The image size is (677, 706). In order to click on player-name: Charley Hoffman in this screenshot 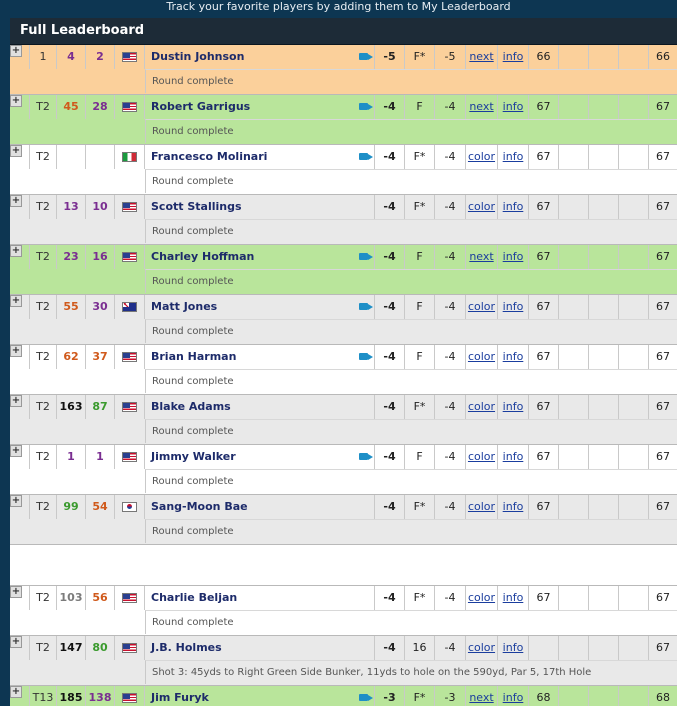, I will do `click(260, 257)`.